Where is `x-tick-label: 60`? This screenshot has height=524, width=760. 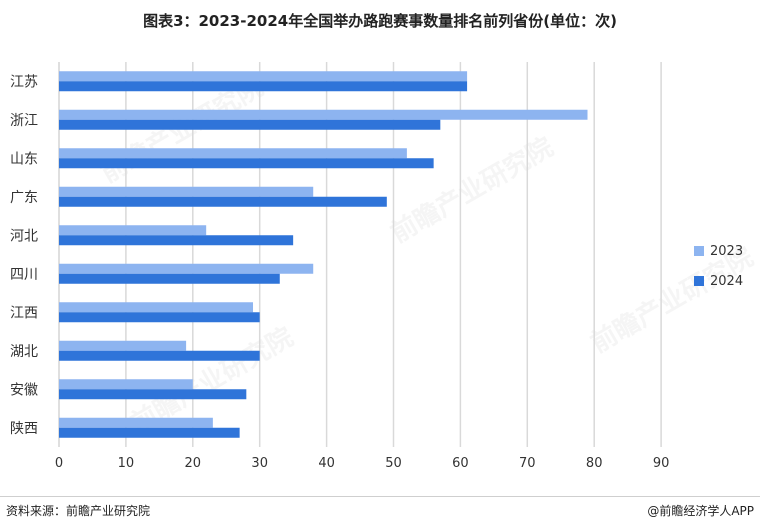
x-tick-label: 60 is located at coordinates (460, 463).